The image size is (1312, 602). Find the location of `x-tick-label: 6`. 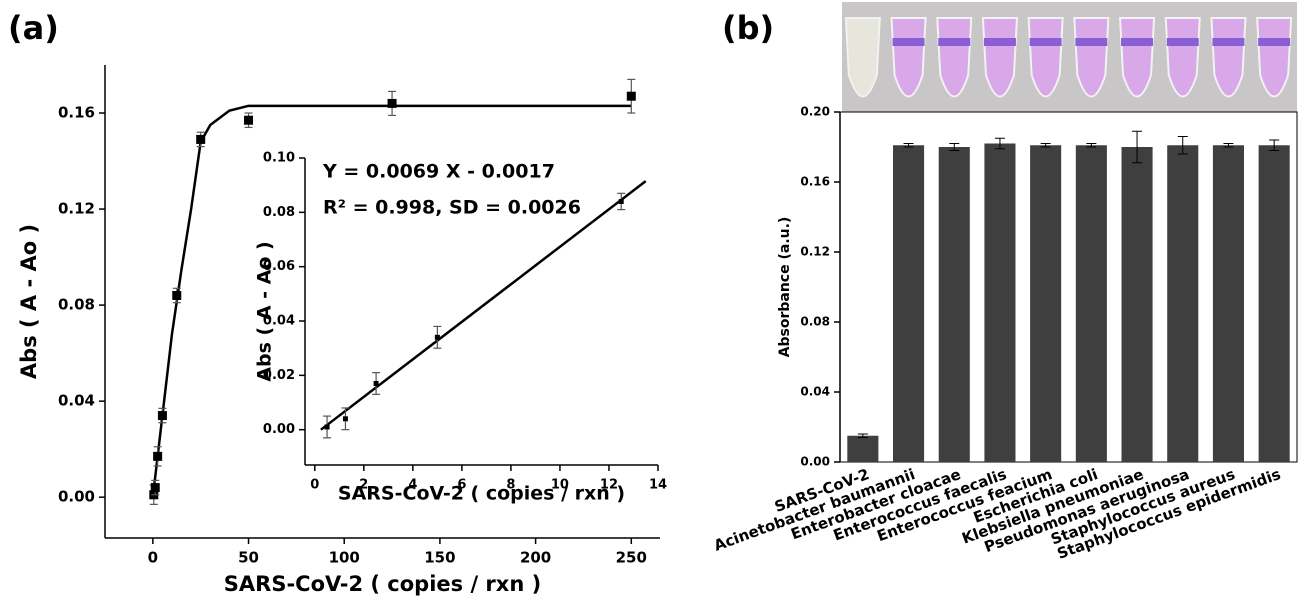

x-tick-label: 6 is located at coordinates (461, 485).